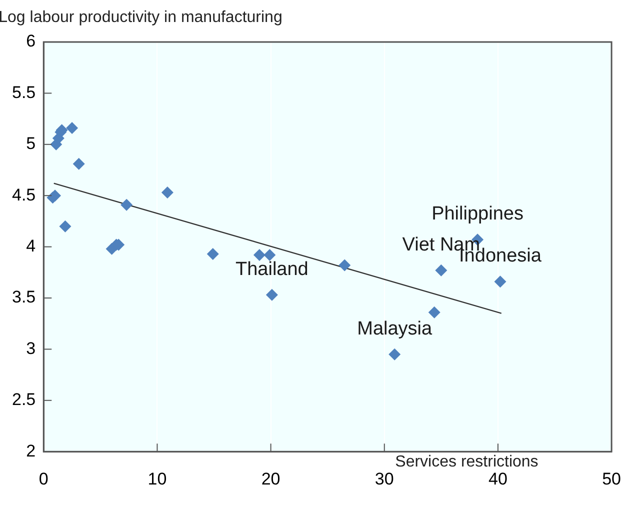  Describe the element at coordinates (31, 144) in the screenshot. I see `y-tick-label: 5` at that location.